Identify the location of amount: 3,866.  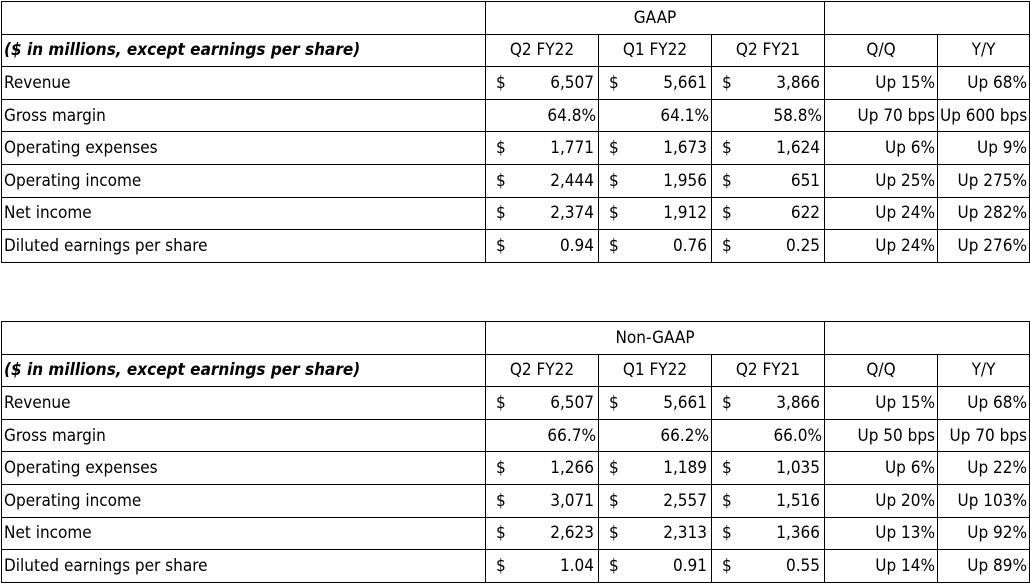
(798, 82).